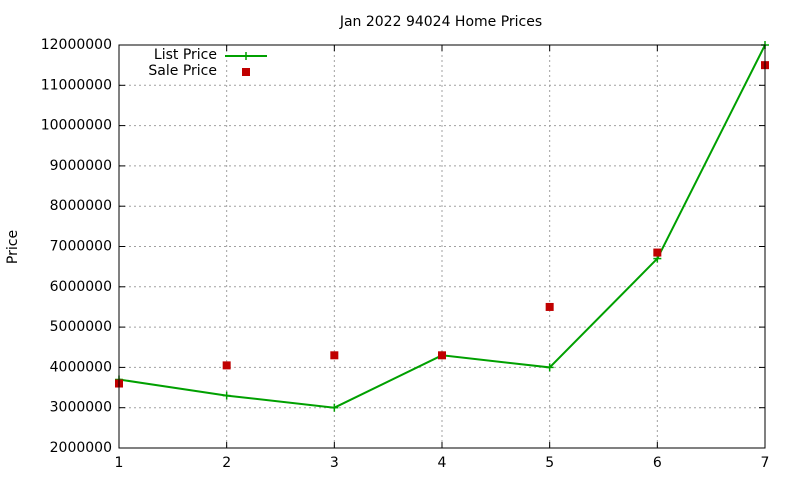 Image resolution: width=800 pixels, height=480 pixels. I want to click on x-tick-label: 7, so click(765, 463).